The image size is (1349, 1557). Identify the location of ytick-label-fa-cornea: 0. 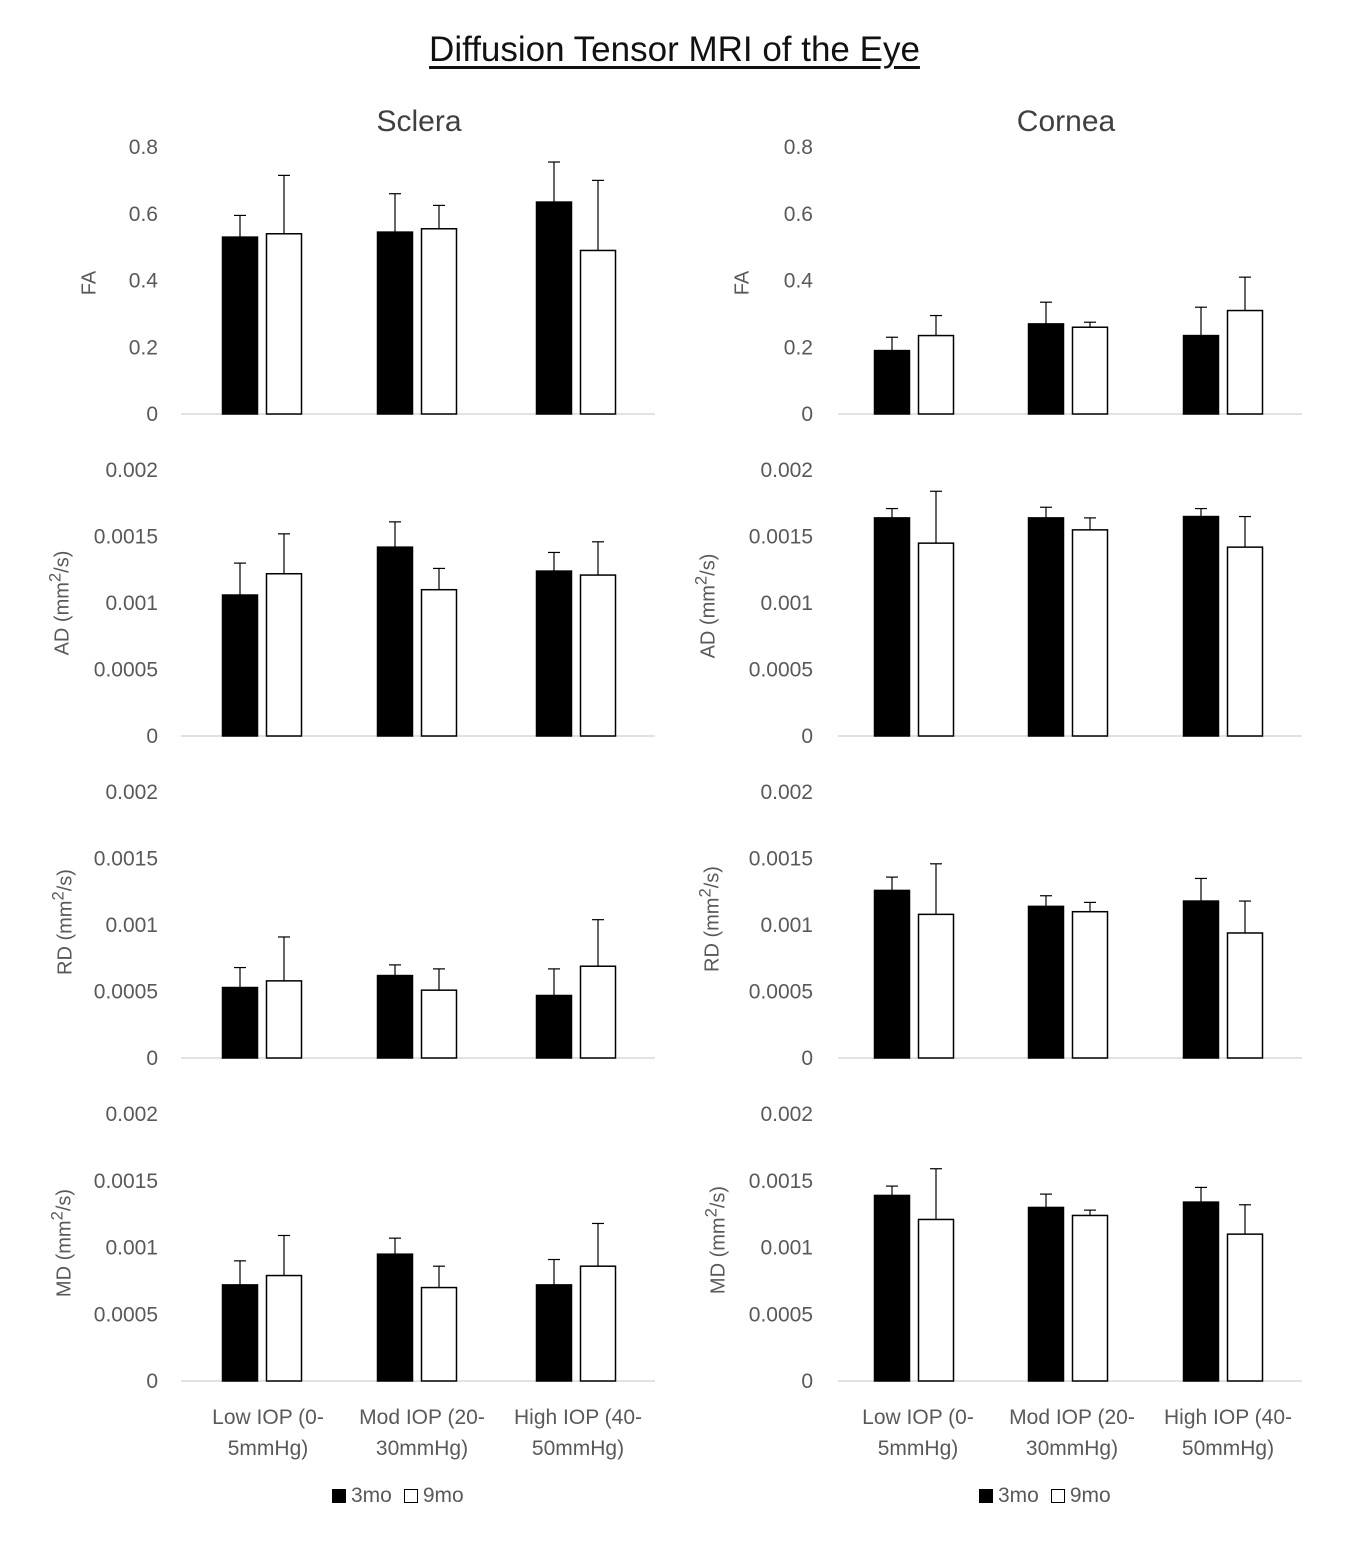
(807, 414).